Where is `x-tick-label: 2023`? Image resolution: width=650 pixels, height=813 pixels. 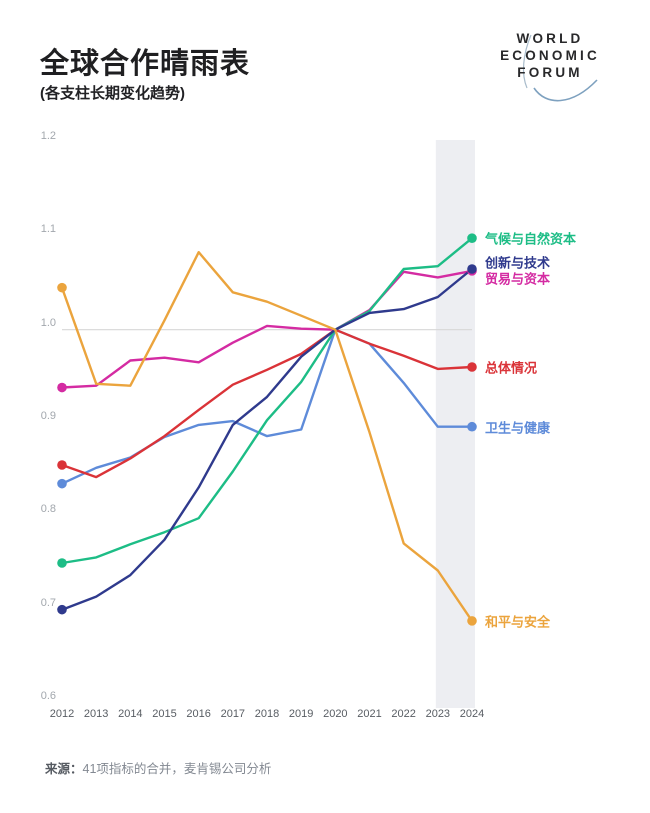 x-tick-label: 2023 is located at coordinates (438, 714).